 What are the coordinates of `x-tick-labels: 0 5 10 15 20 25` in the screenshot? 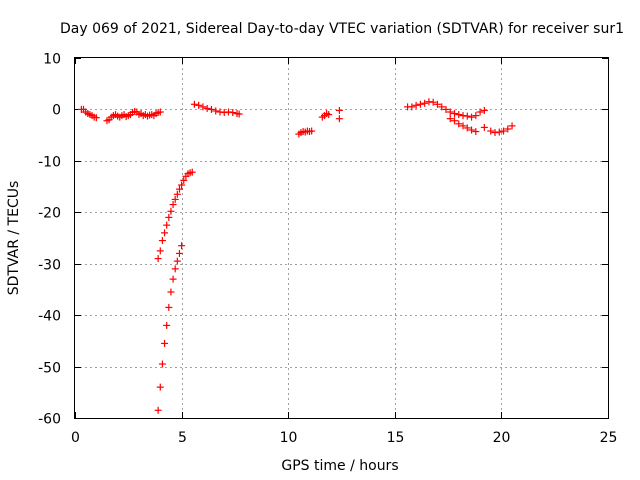 It's located at (344, 438).